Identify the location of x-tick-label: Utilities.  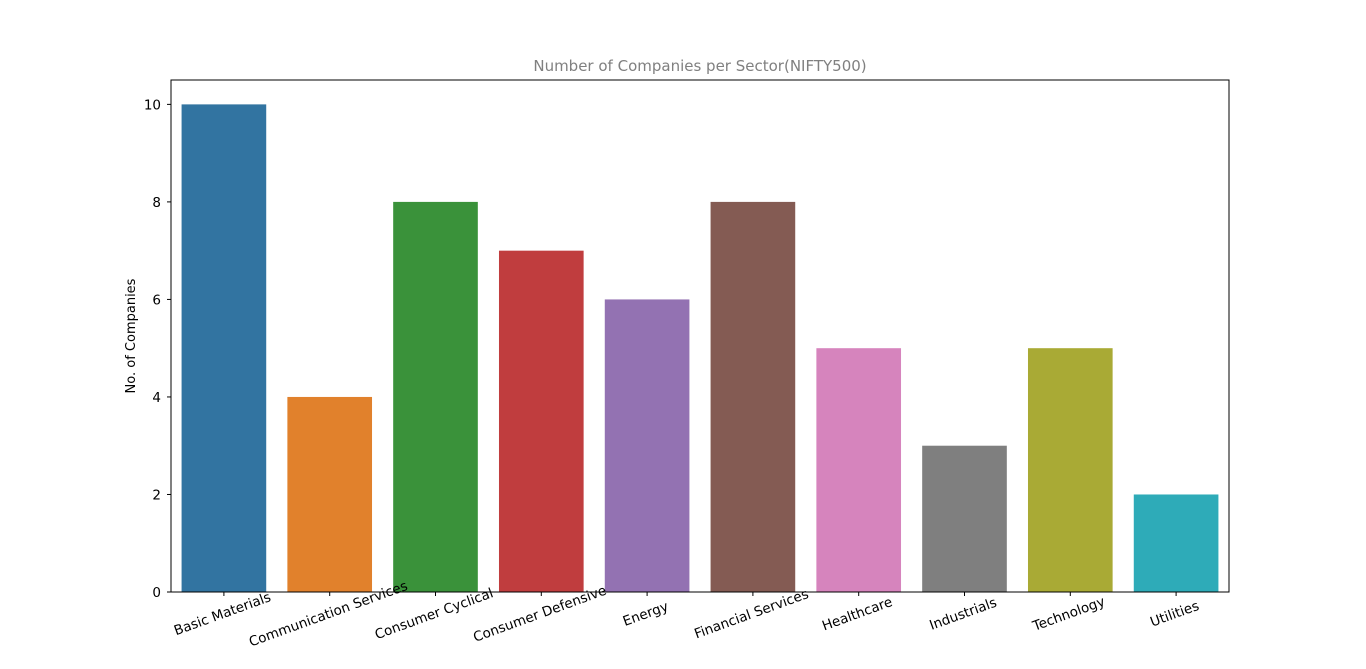
(1174, 614).